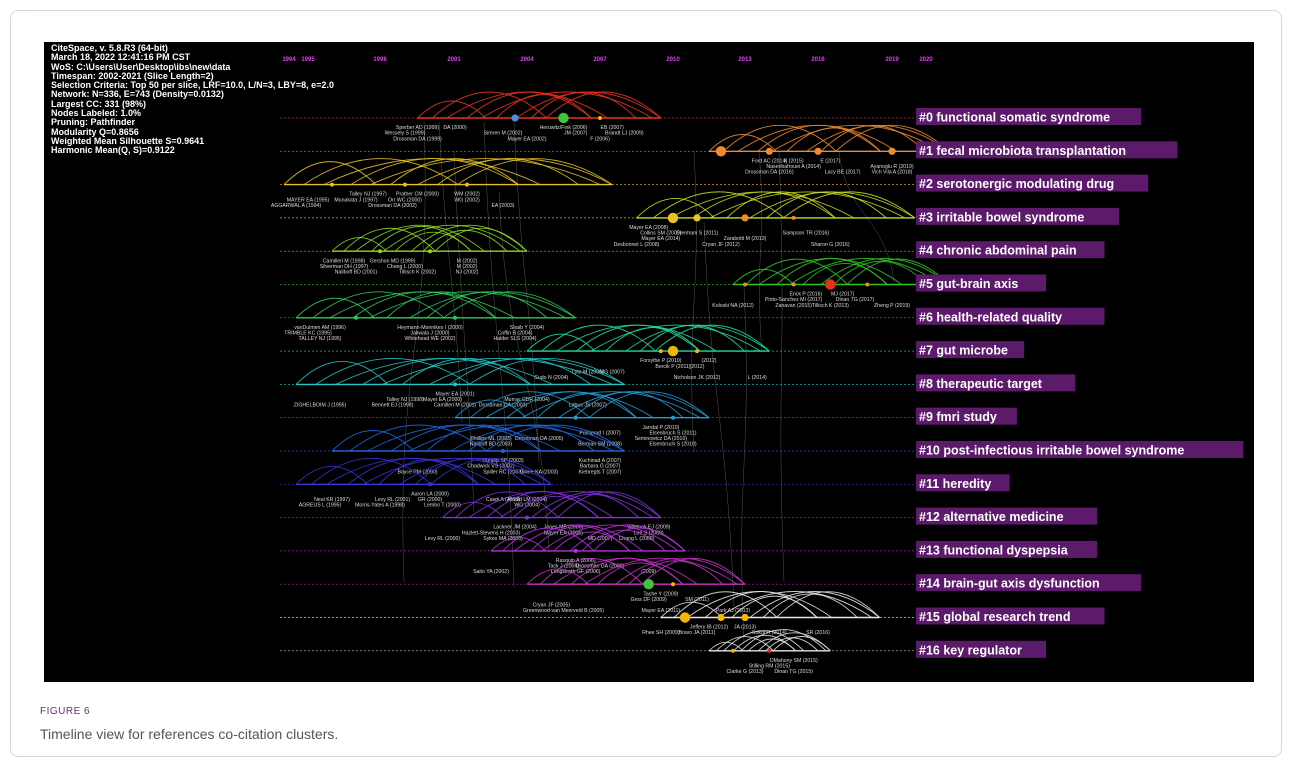 The image size is (1294, 767). I want to click on reference-label: Zanavan (2015), so click(793, 306).